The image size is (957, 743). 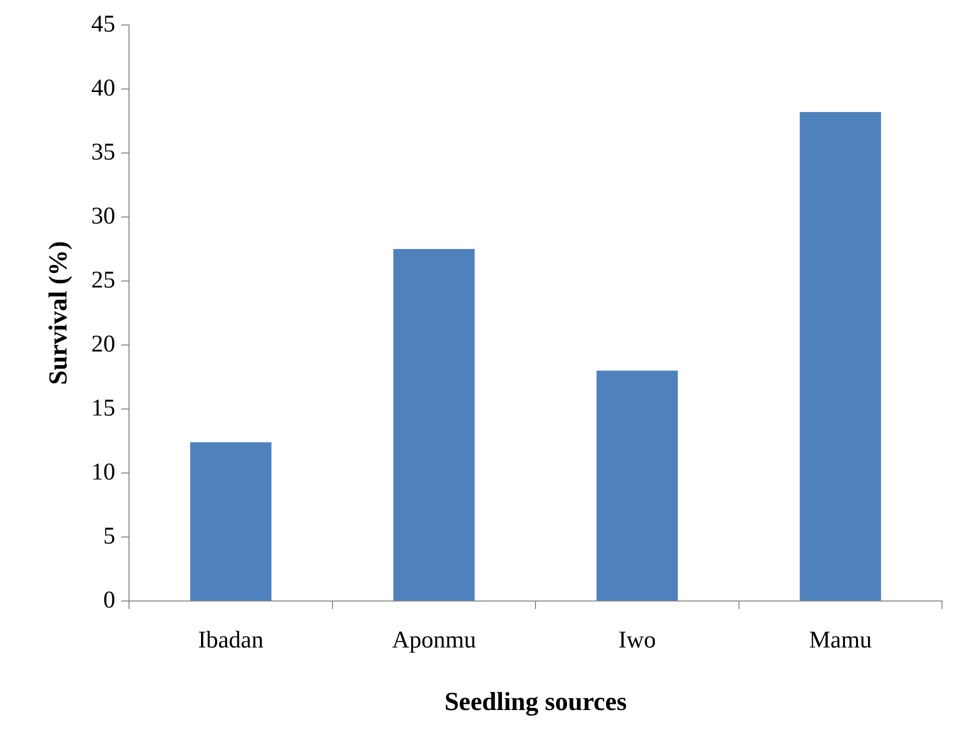 I want to click on y-tick-label: 0, so click(x=109, y=600).